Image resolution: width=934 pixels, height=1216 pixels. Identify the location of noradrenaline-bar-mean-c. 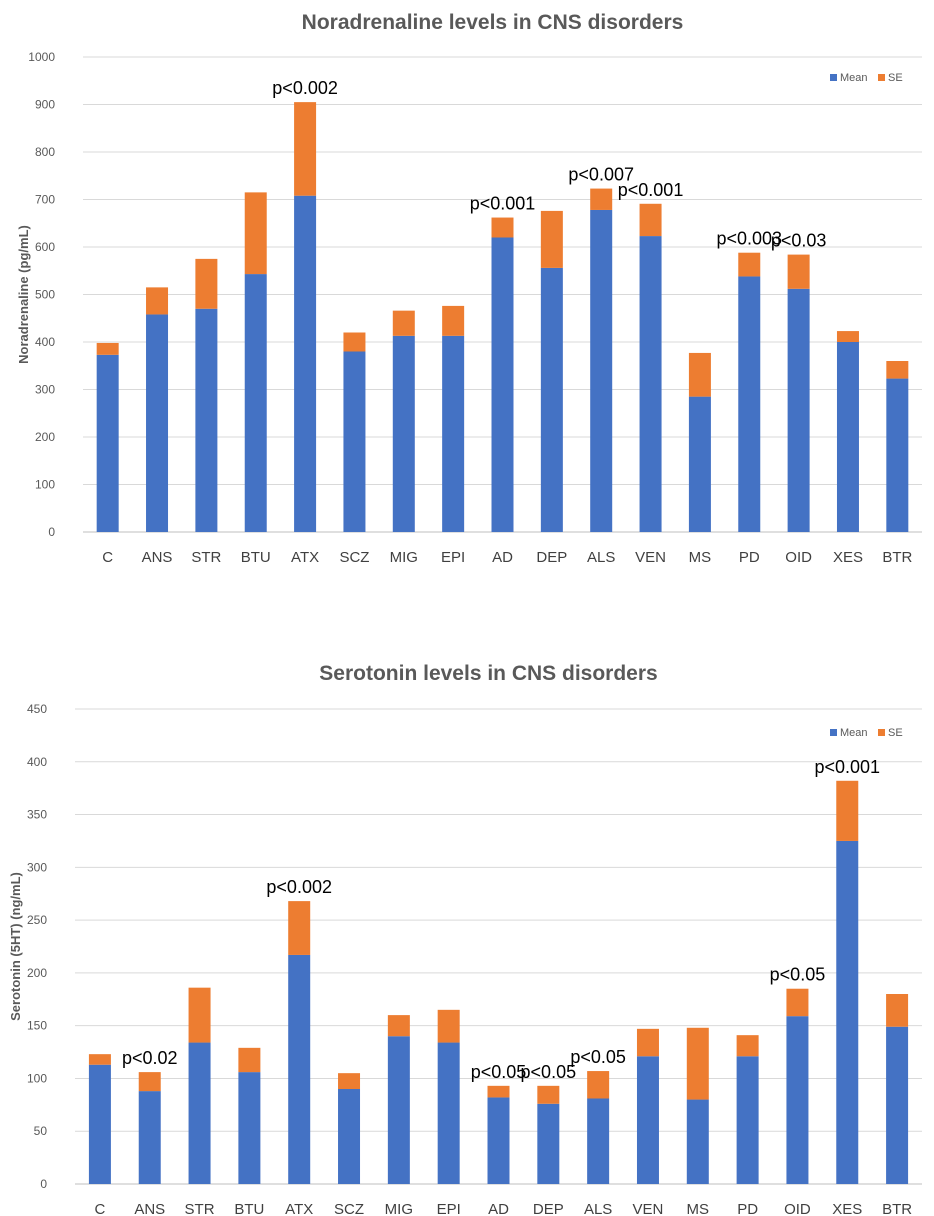
(107, 443).